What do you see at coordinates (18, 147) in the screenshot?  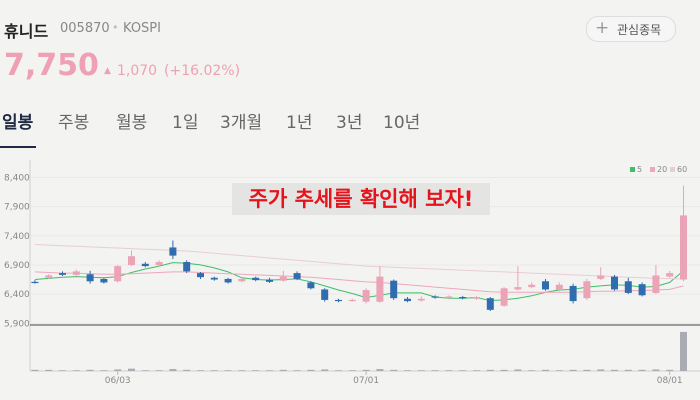 I see `active-tab-underline` at bounding box center [18, 147].